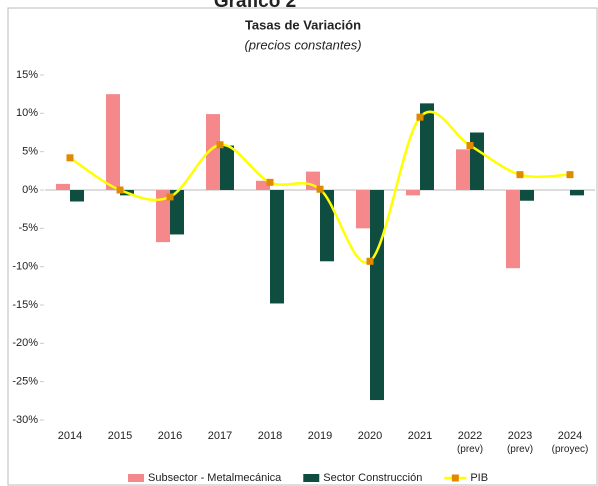 Image resolution: width=598 pixels, height=486 pixels. What do you see at coordinates (70, 436) in the screenshot?
I see `x-tick-label: 2014` at bounding box center [70, 436].